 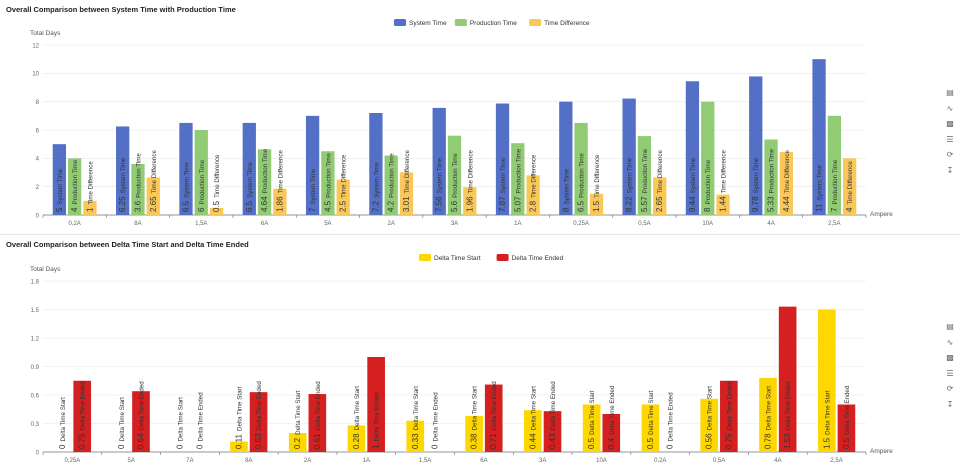 I want to click on data-label-production-time: 3.6 Production Time, so click(x=137, y=182).